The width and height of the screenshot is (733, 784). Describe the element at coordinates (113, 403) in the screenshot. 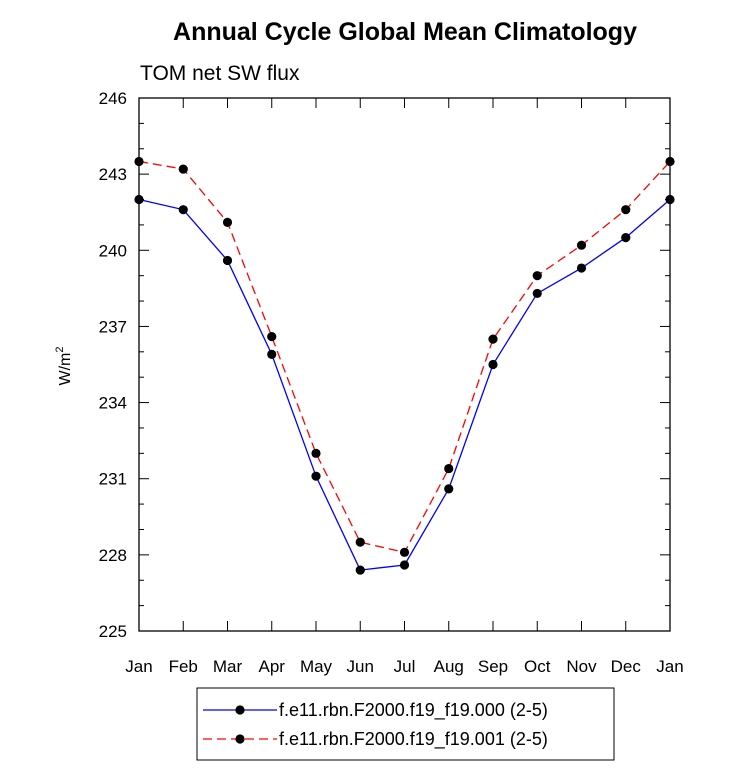

I see `y-tick-label: 234` at that location.